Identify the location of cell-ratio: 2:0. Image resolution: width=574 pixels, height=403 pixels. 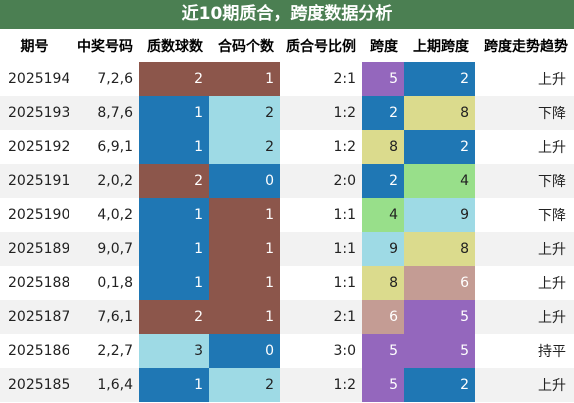
(321, 181).